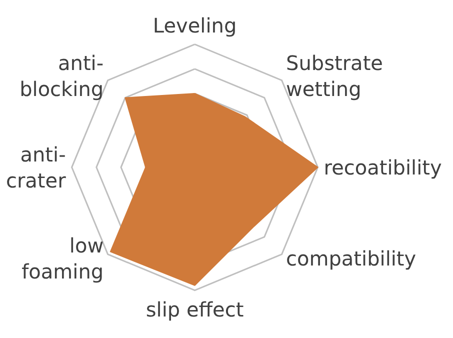  What do you see at coordinates (36, 167) in the screenshot?
I see `spoke-label: anti- crater` at bounding box center [36, 167].